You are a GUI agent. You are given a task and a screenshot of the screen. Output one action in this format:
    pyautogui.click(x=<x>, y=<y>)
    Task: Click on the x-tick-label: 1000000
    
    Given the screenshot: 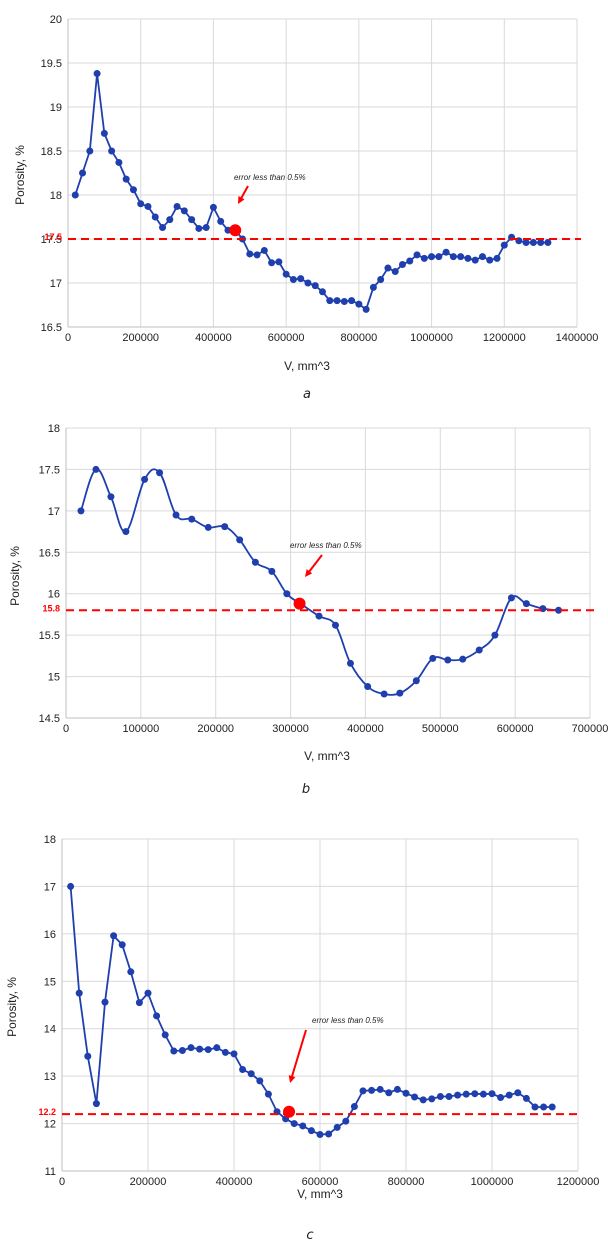 What is the action you would take?
    pyautogui.click(x=492, y=1182)
    